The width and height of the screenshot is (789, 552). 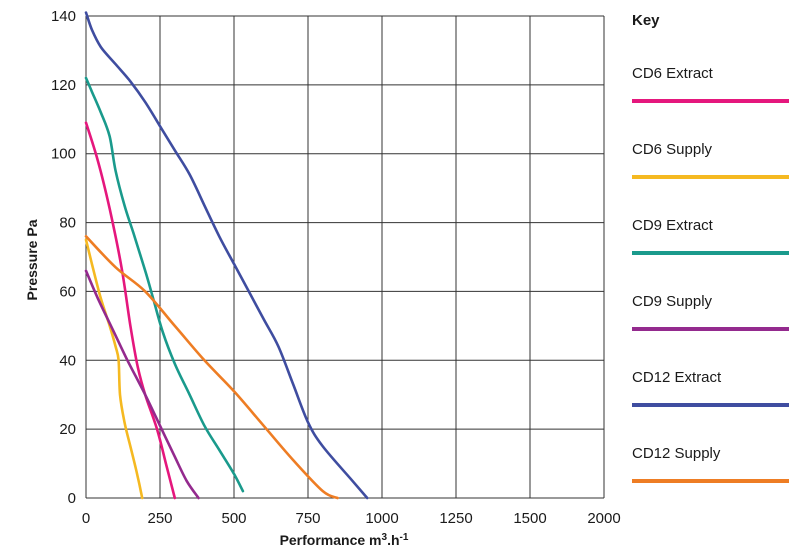 What do you see at coordinates (159, 518) in the screenshot?
I see `x-tick-label: 250` at bounding box center [159, 518].